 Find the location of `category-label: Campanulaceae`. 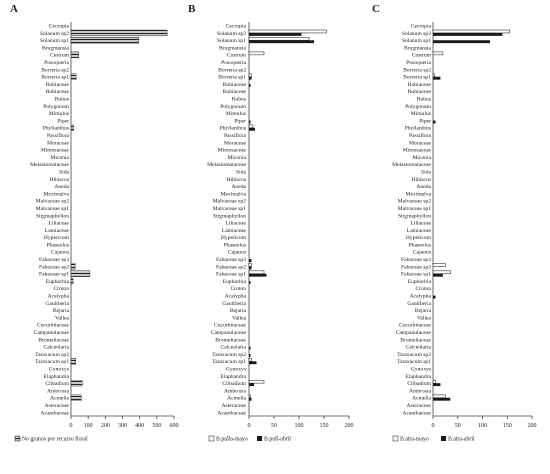

category-label: Campanulaceae is located at coordinates (414, 333).